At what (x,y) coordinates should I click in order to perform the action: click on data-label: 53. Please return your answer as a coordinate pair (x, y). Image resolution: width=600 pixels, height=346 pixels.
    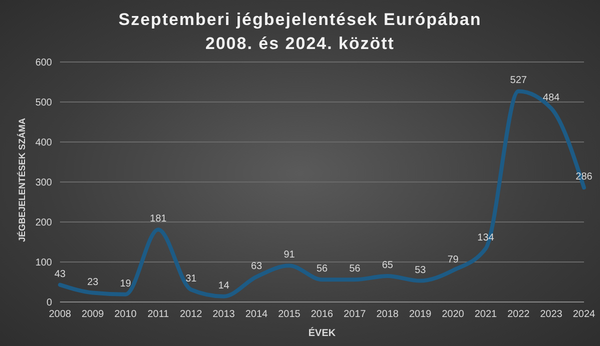
    Looking at the image, I should click on (420, 270).